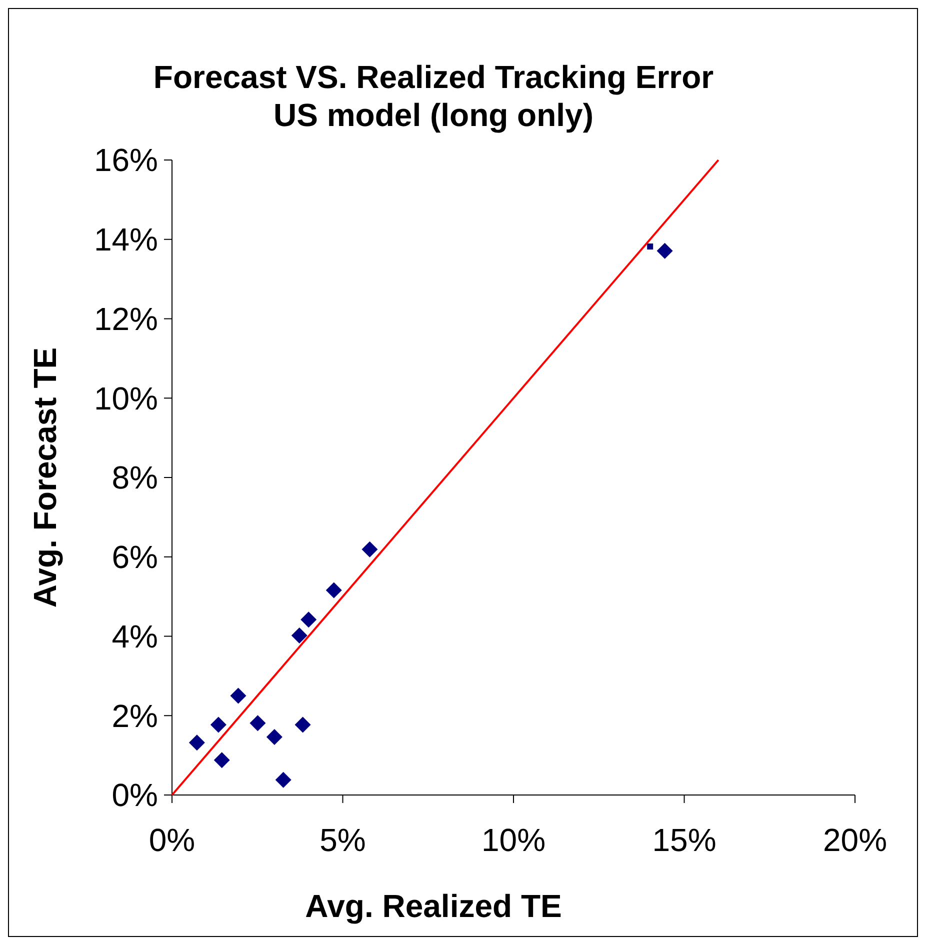 The width and height of the screenshot is (926, 945). I want to click on y-tick-label: 2%, so click(135, 716).